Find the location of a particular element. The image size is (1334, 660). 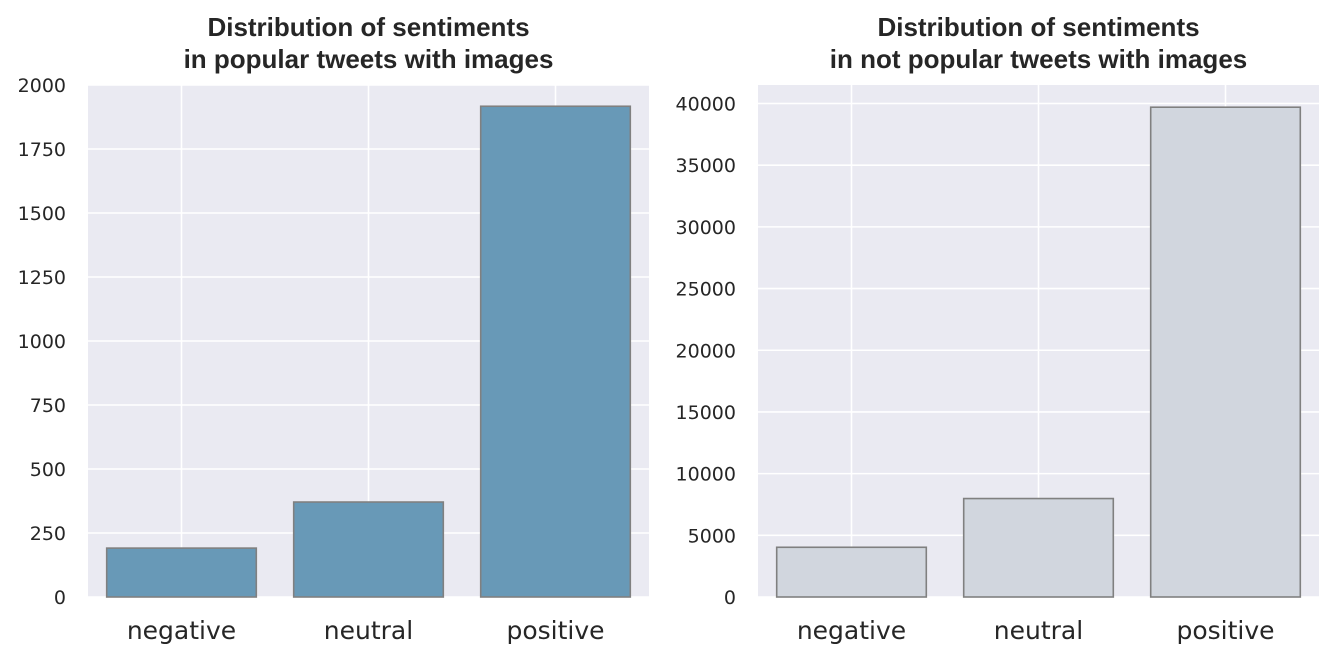

y-tick-label: 35000 is located at coordinates (706, 166).